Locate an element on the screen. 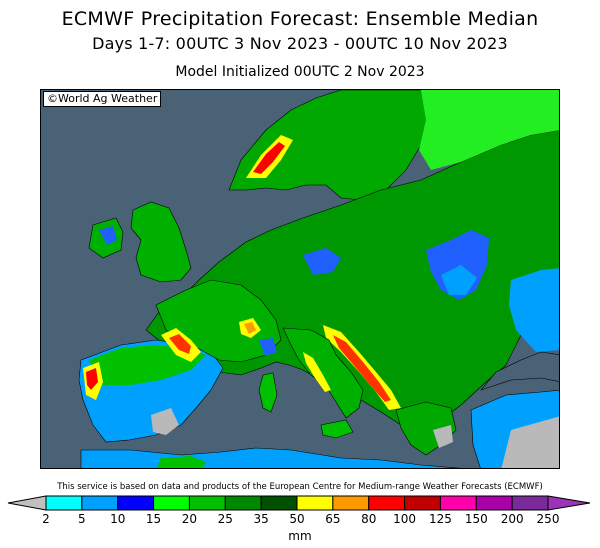 The height and width of the screenshot is (548, 600). precip-alps-max is located at coordinates (250, 328).